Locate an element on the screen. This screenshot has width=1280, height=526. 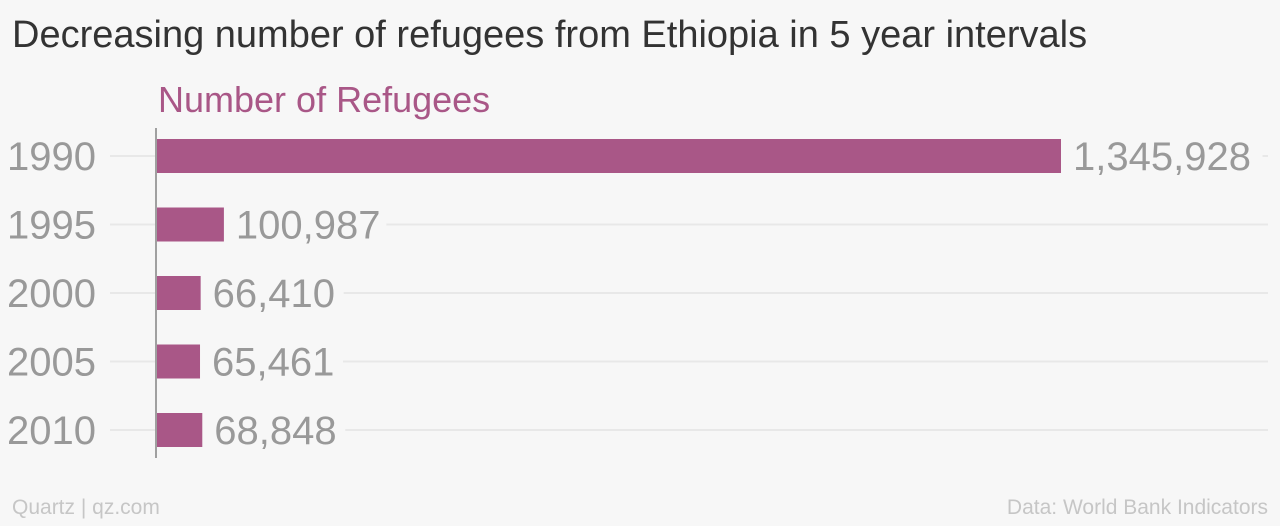
footer-source: Data: World Bank Indicators is located at coordinates (1137, 507).